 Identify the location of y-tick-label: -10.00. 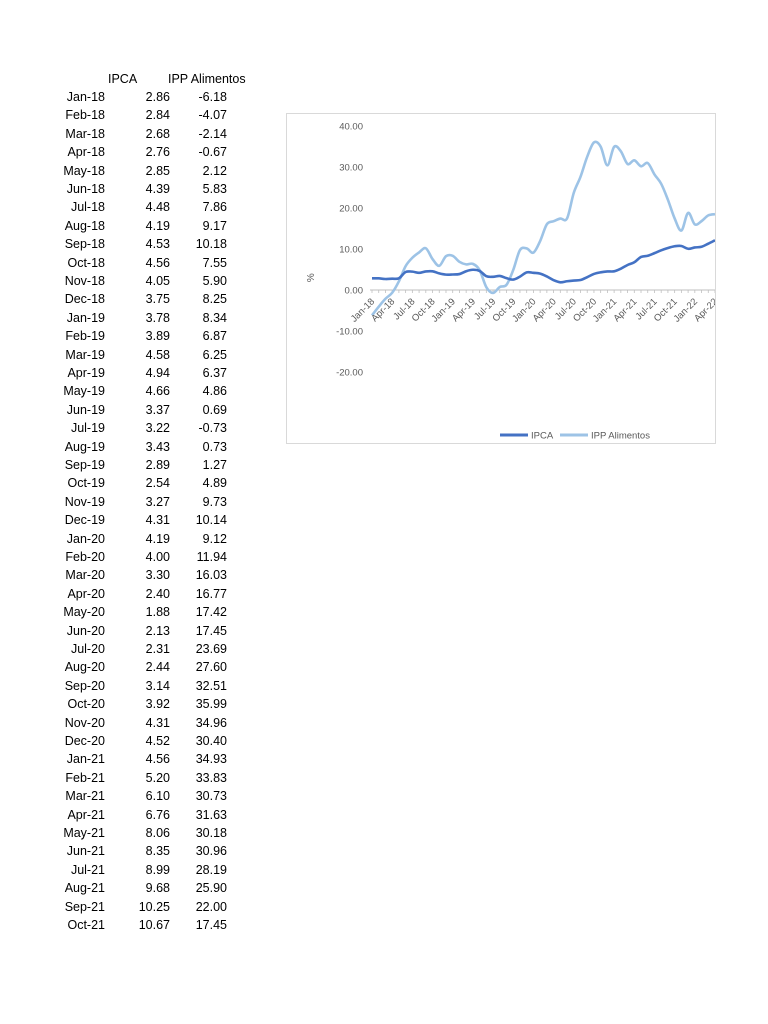
(349, 332).